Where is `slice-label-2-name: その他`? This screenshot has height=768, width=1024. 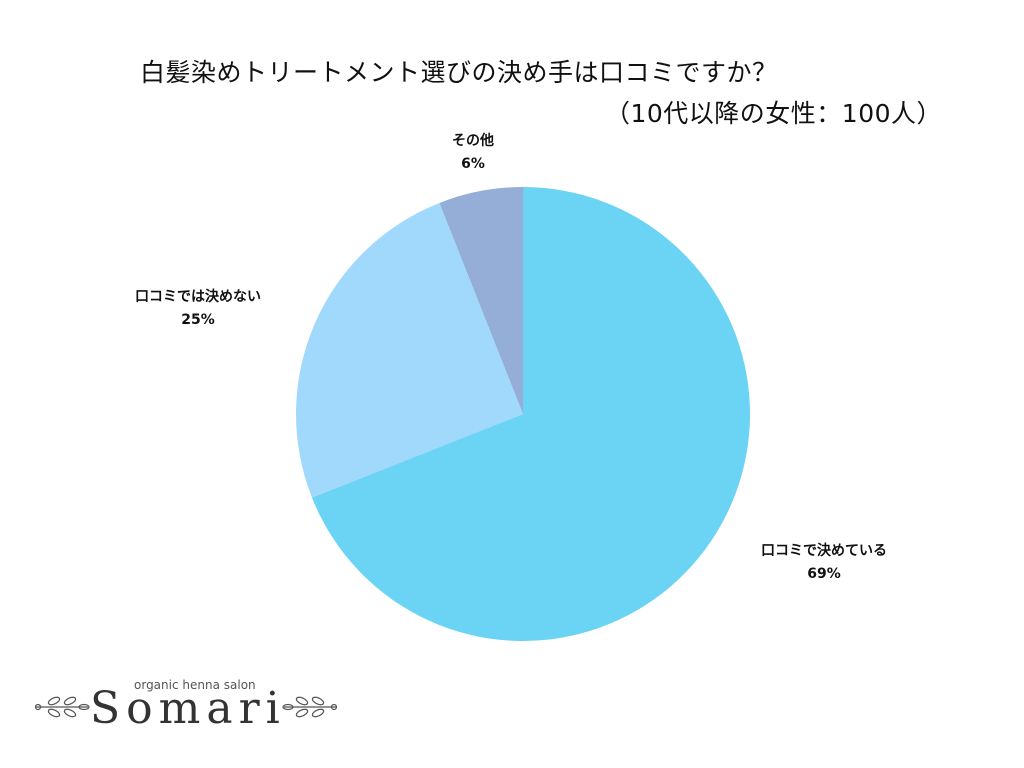 slice-label-2-name: その他 is located at coordinates (473, 141).